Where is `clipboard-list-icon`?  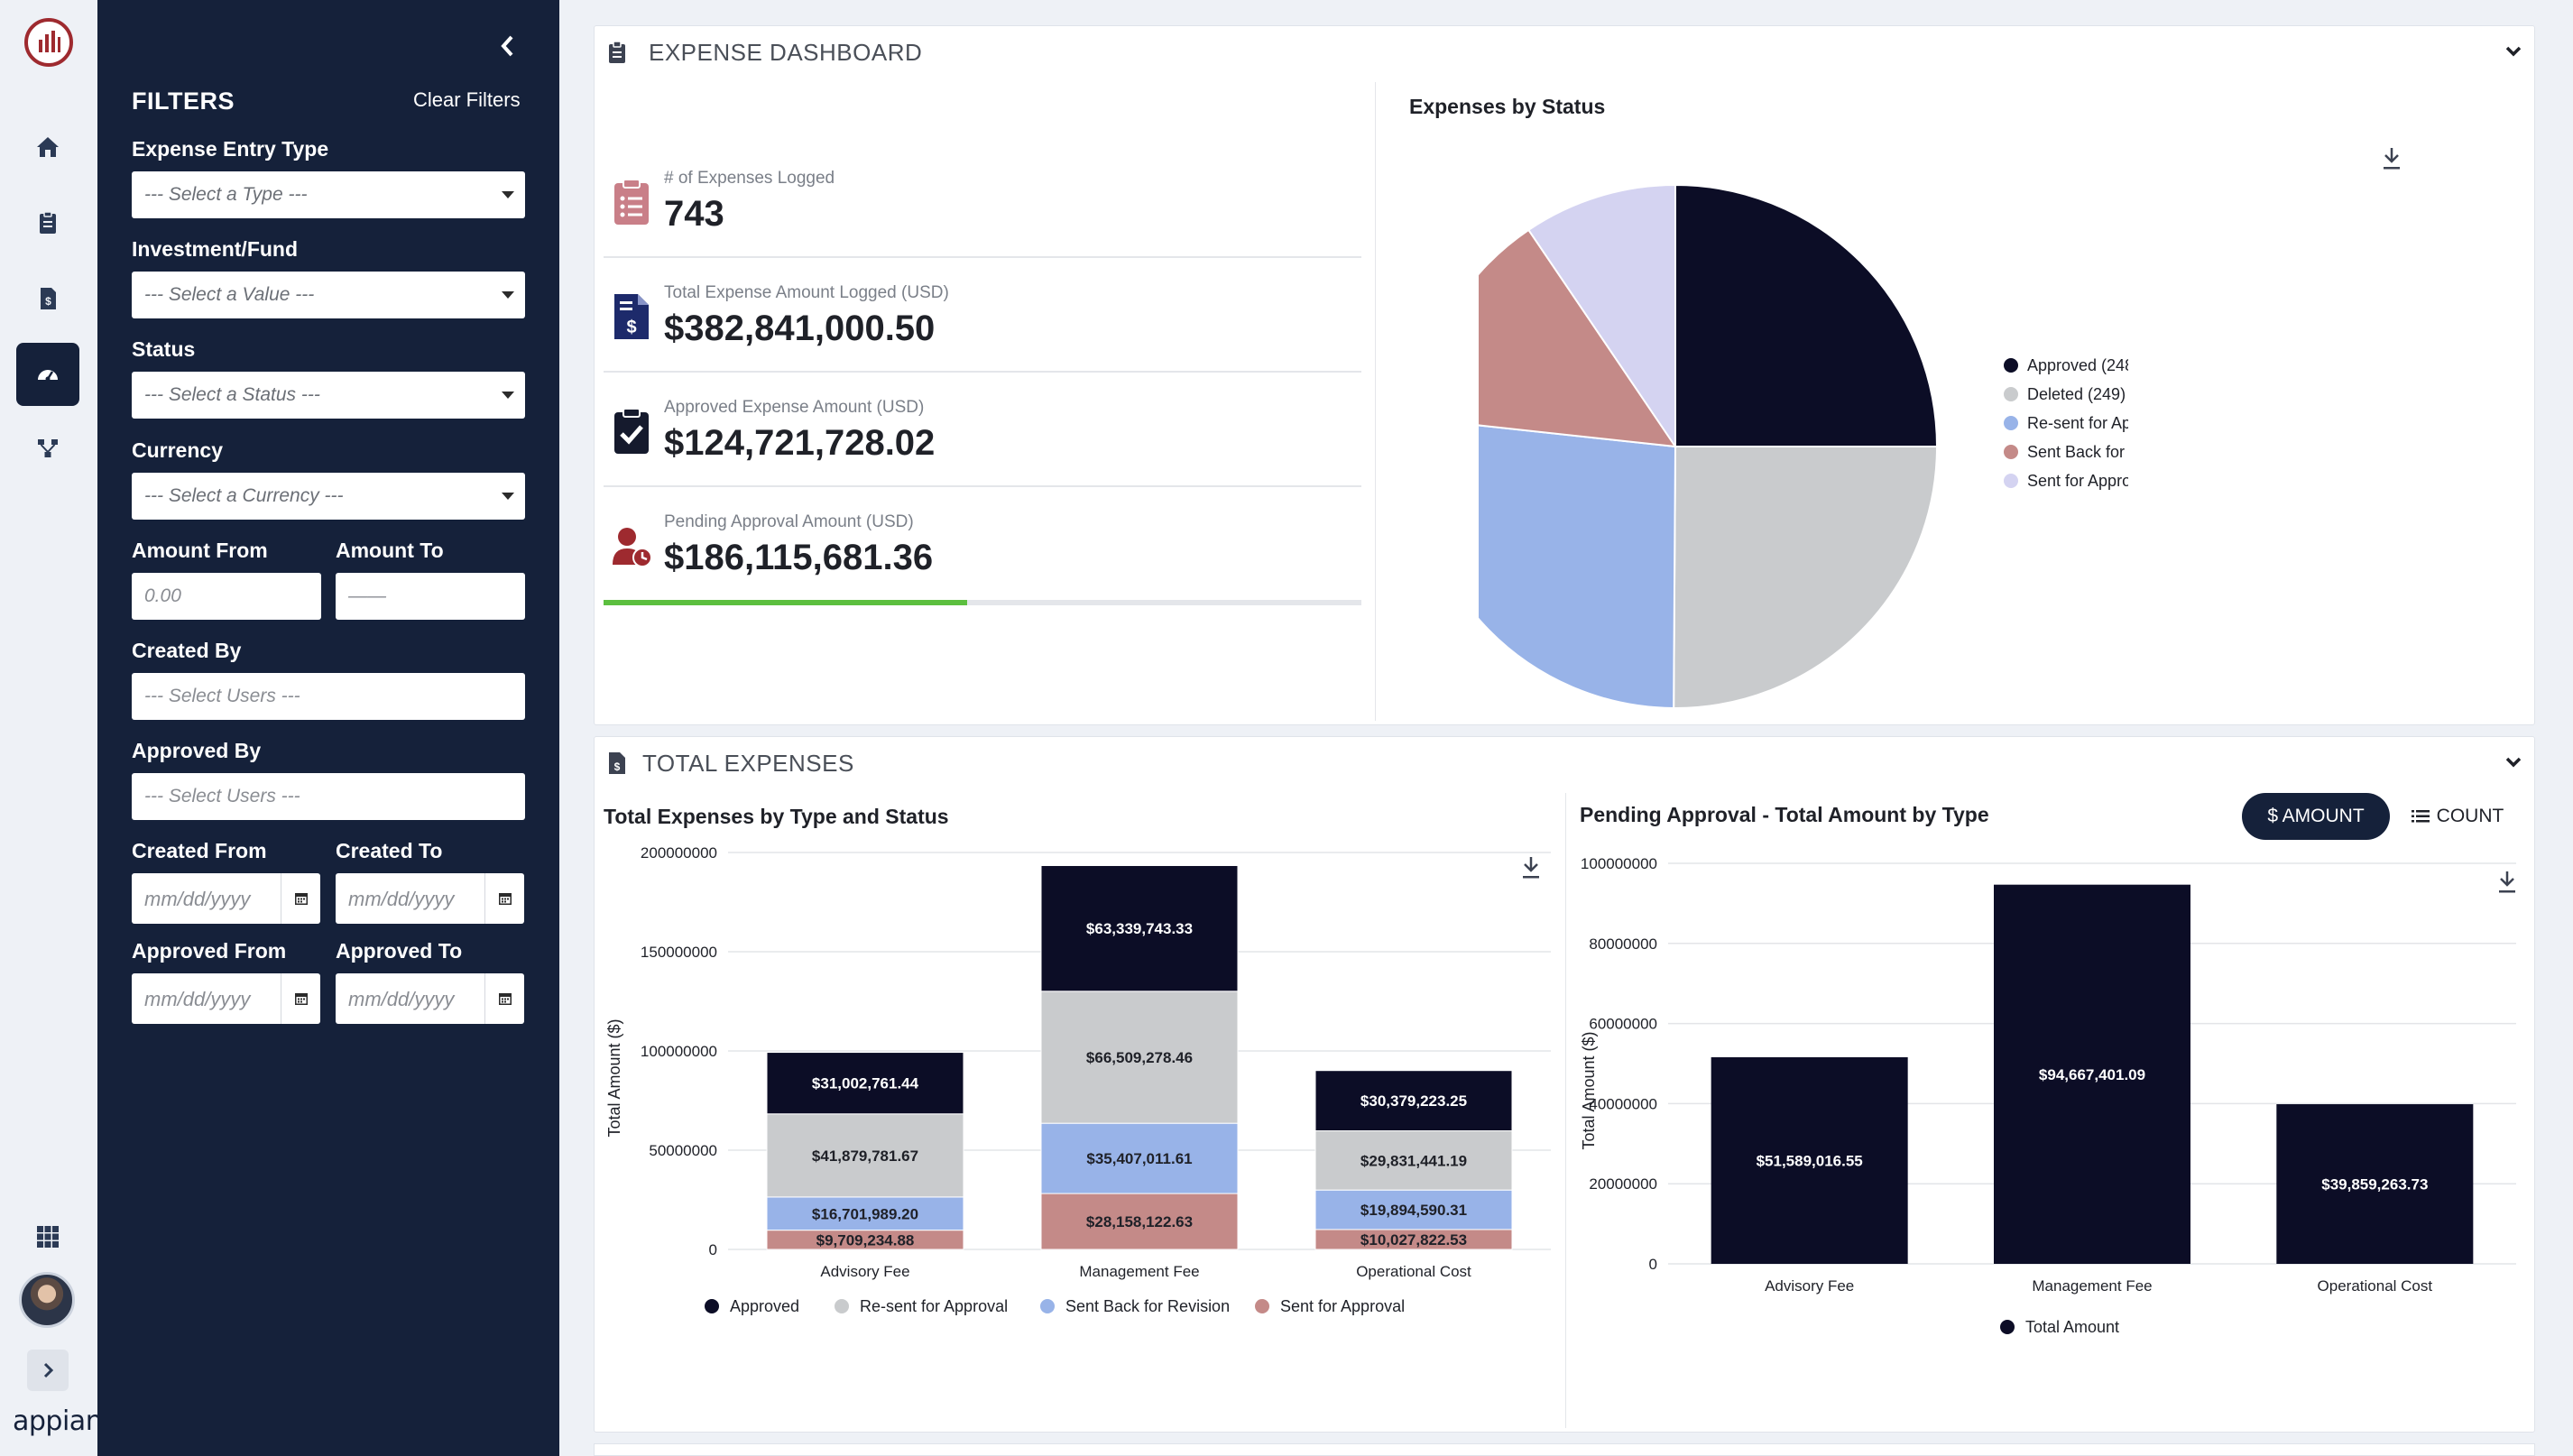
clipboard-list-icon is located at coordinates (631, 202).